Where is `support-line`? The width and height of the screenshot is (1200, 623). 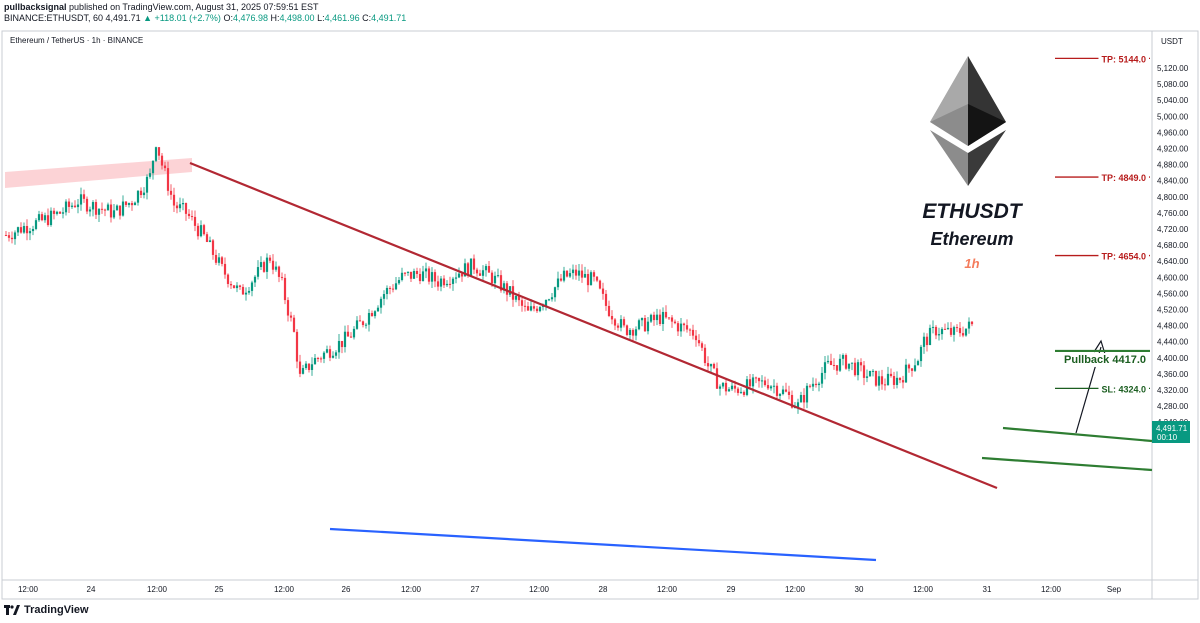 support-line is located at coordinates (603, 544).